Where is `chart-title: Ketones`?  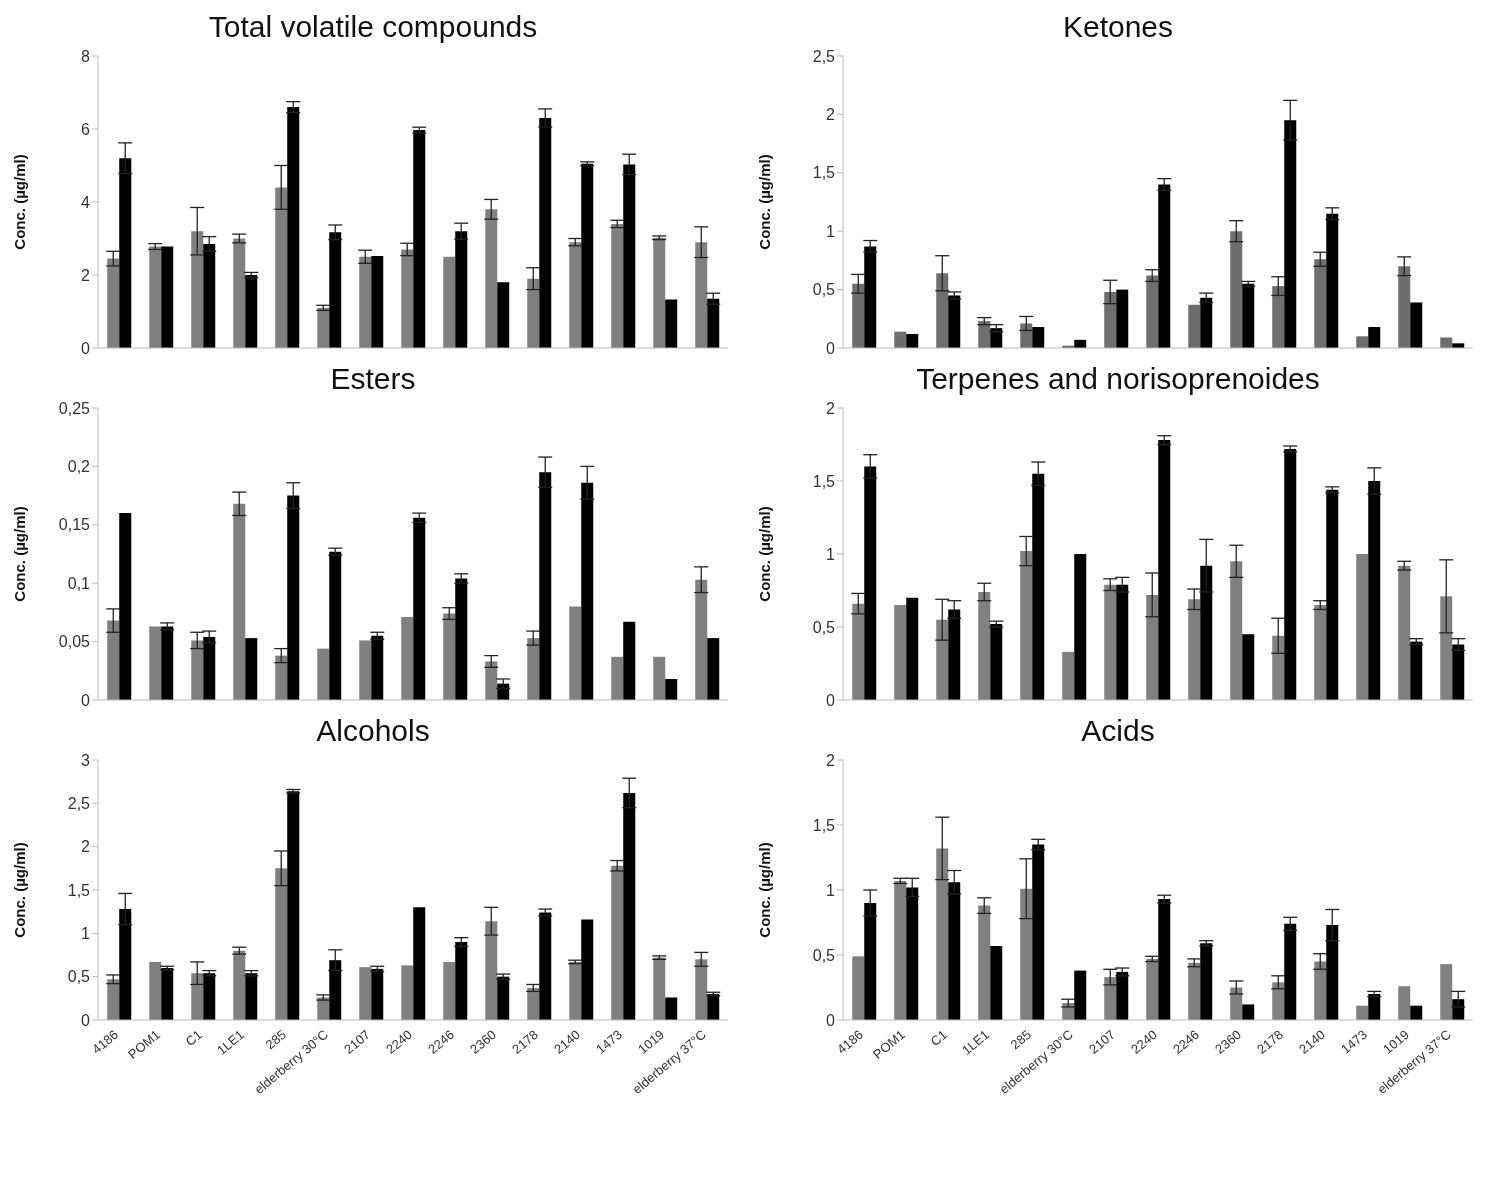
chart-title: Ketones is located at coordinates (1118, 27).